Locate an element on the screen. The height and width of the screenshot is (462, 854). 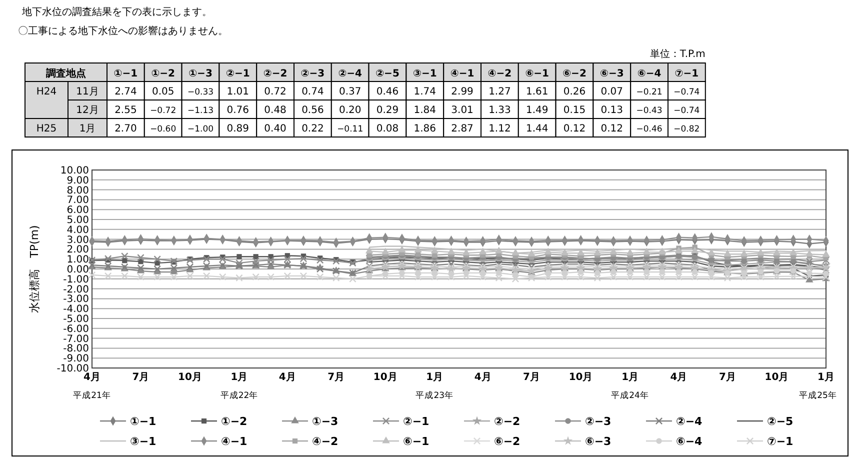
data-label: 1.01 is located at coordinates (238, 92).